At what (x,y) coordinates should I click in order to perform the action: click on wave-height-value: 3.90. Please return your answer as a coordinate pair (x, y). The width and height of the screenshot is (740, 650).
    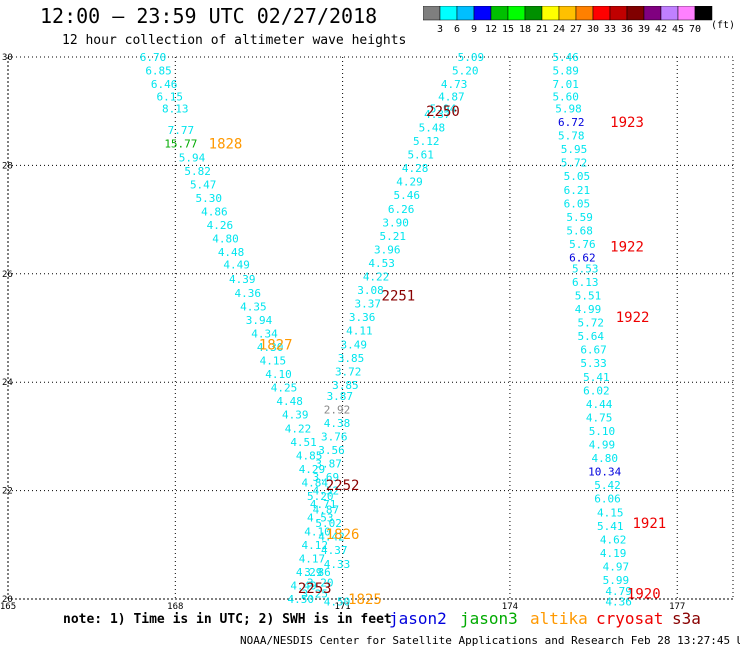
    Looking at the image, I should click on (395, 222).